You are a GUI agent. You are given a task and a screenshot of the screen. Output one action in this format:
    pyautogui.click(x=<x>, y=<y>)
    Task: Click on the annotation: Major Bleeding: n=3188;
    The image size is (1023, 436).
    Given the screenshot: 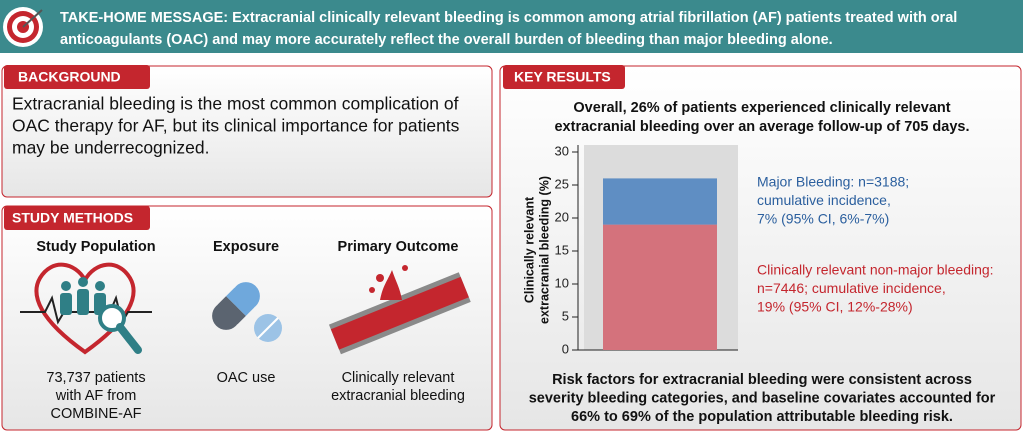 What is the action you would take?
    pyautogui.click(x=833, y=182)
    